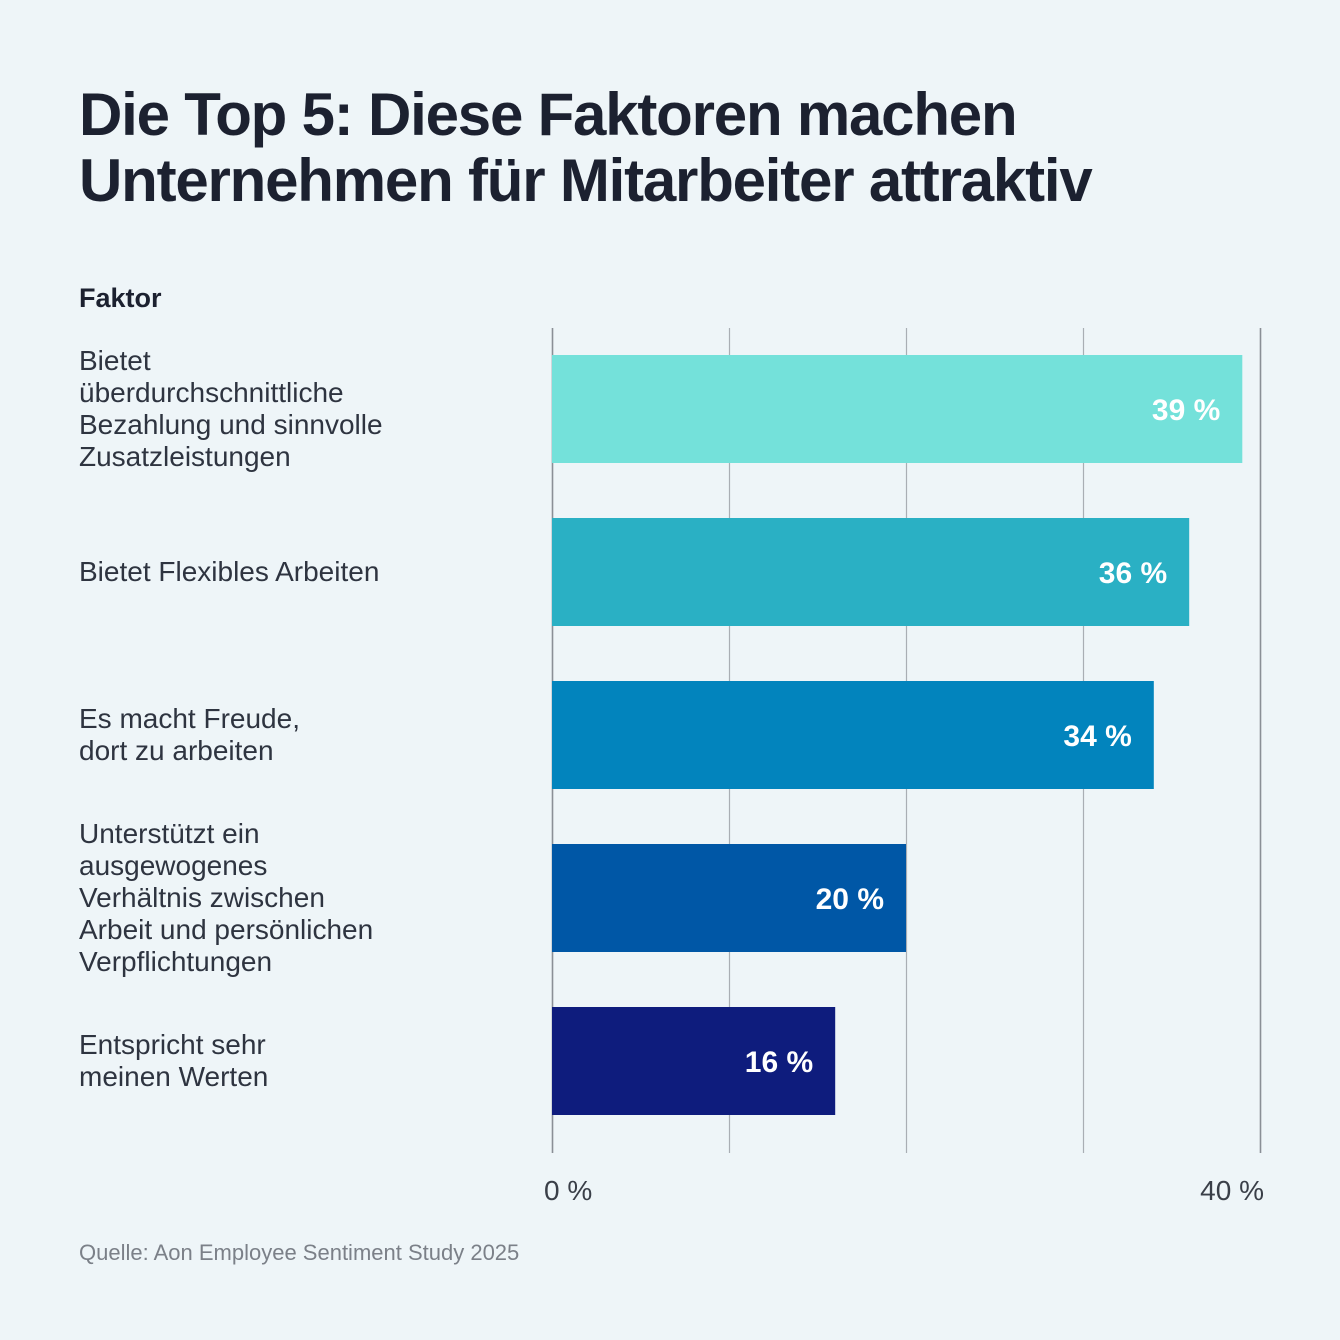 The width and height of the screenshot is (1340, 1340). I want to click on category-label-5: Entspricht sehr meinen Werten, so click(299, 1061).